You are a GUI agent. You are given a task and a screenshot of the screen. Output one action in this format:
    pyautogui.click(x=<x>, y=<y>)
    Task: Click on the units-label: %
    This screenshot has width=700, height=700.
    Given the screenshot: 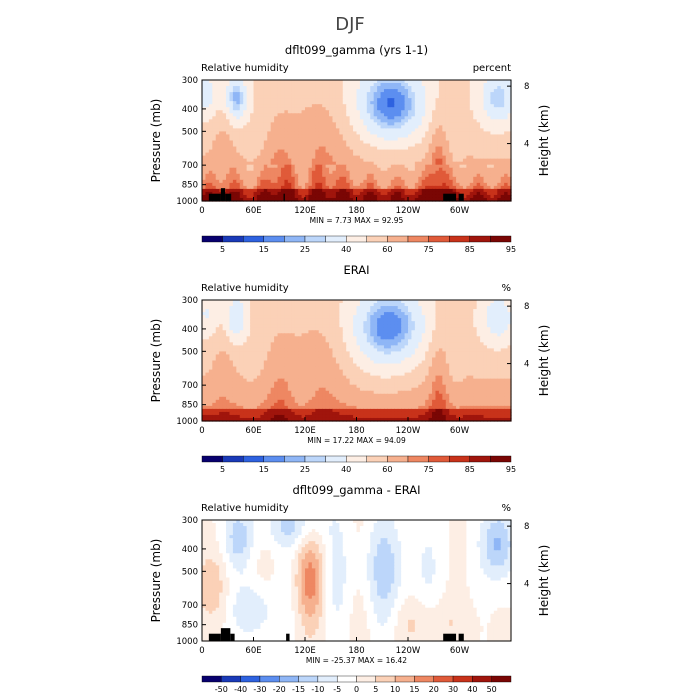 What is the action you would take?
    pyautogui.click(x=506, y=288)
    